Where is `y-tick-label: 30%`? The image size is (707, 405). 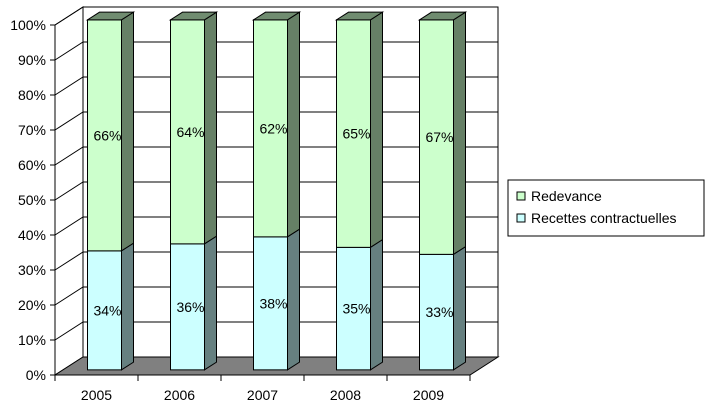
y-tick-label: 30% is located at coordinates (32, 270).